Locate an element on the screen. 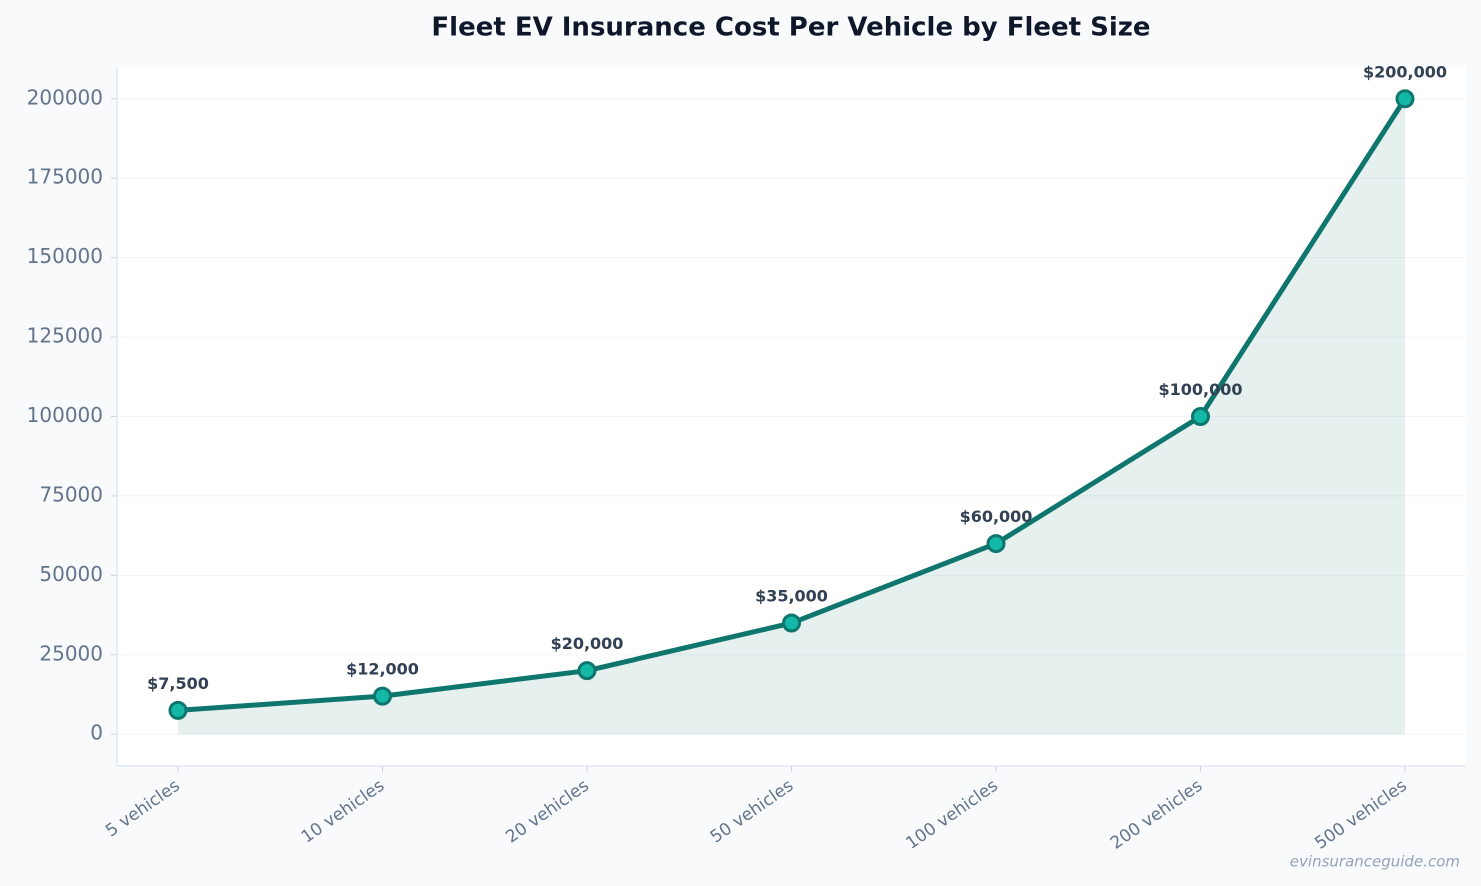 This screenshot has width=1481, height=886. data-label: $60,000 is located at coordinates (996, 516).